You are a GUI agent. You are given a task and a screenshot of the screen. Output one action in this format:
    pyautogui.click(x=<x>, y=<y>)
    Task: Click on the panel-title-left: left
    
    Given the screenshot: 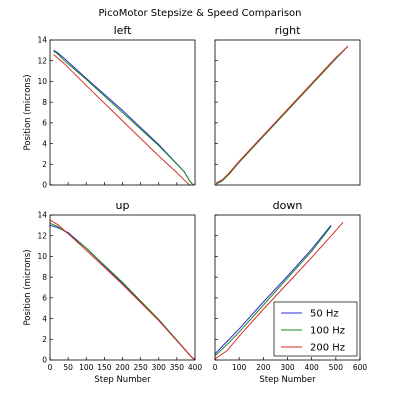 What is the action you would take?
    pyautogui.click(x=123, y=30)
    